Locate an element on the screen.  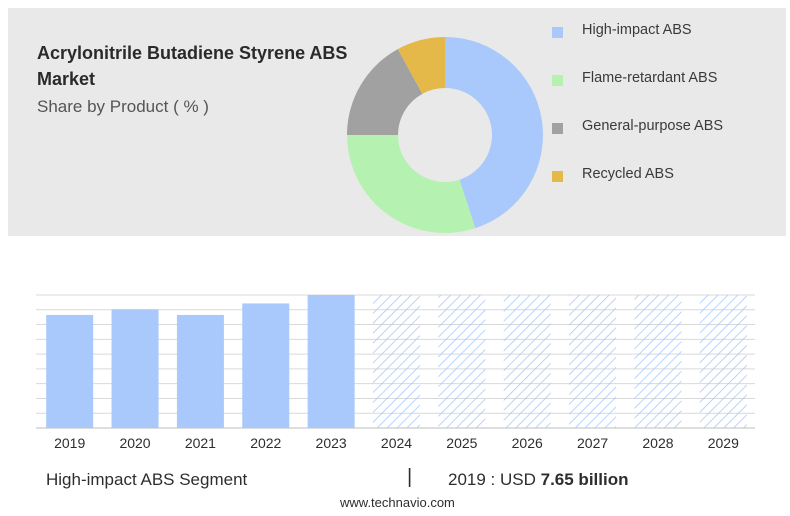
donut-slice-high-impact-abs is located at coordinates (494, 133).